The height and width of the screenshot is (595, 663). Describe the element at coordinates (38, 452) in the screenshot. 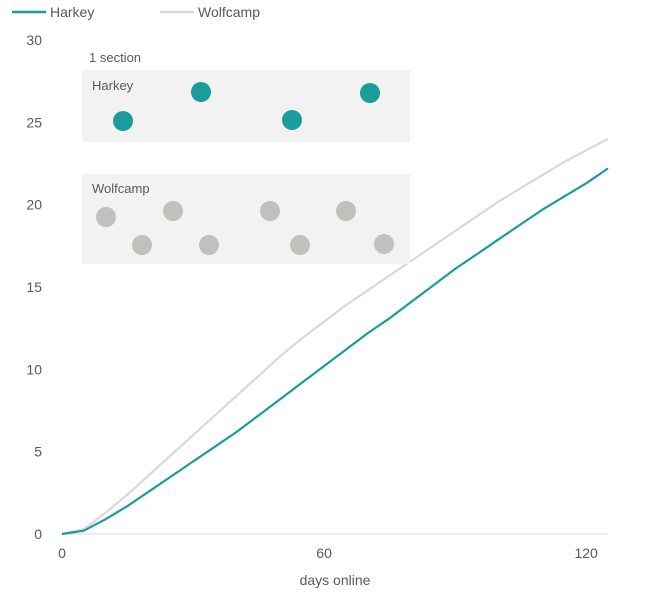

I see `y-tick-label: 5` at that location.